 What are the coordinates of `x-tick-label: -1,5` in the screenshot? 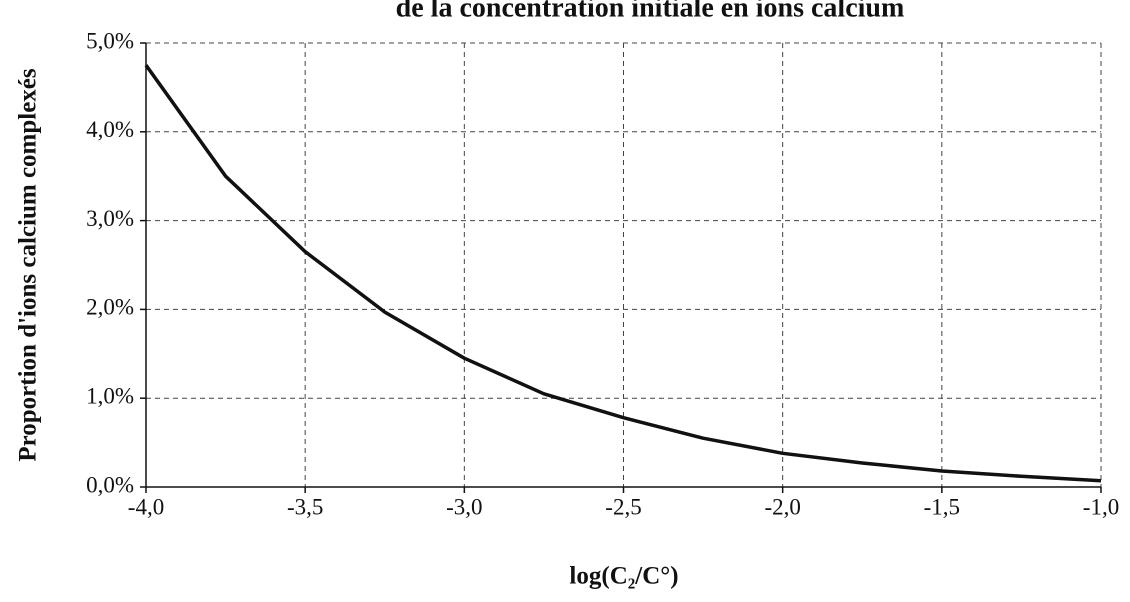 It's located at (942, 506).